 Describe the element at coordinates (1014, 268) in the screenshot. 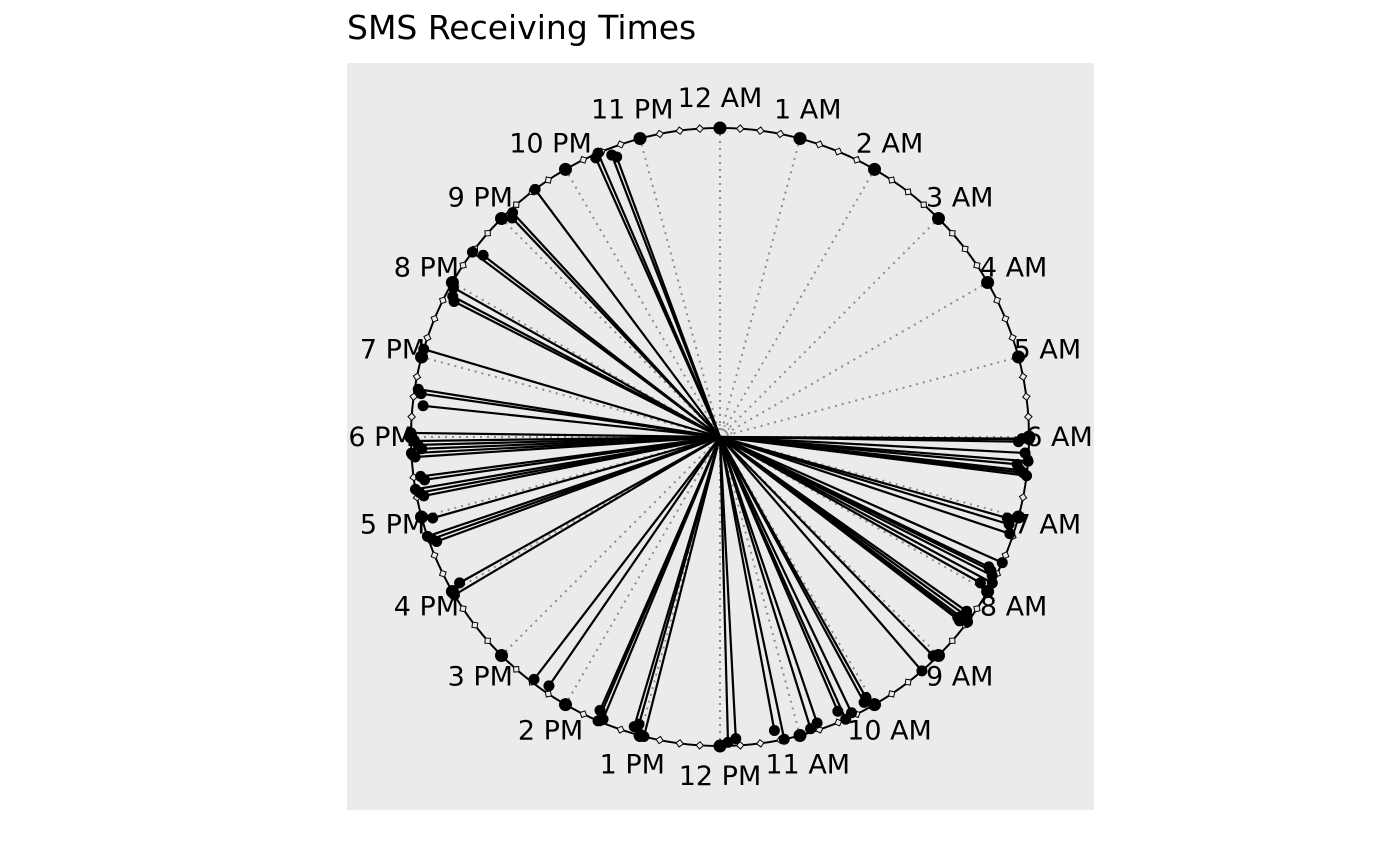

I see `hour-tick-label: 4 AM` at that location.